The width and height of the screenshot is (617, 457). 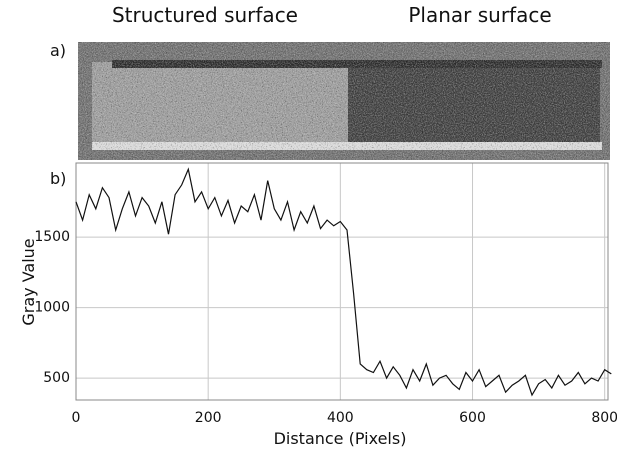 I want to click on y-tick-label: 1500, so click(x=52, y=237).